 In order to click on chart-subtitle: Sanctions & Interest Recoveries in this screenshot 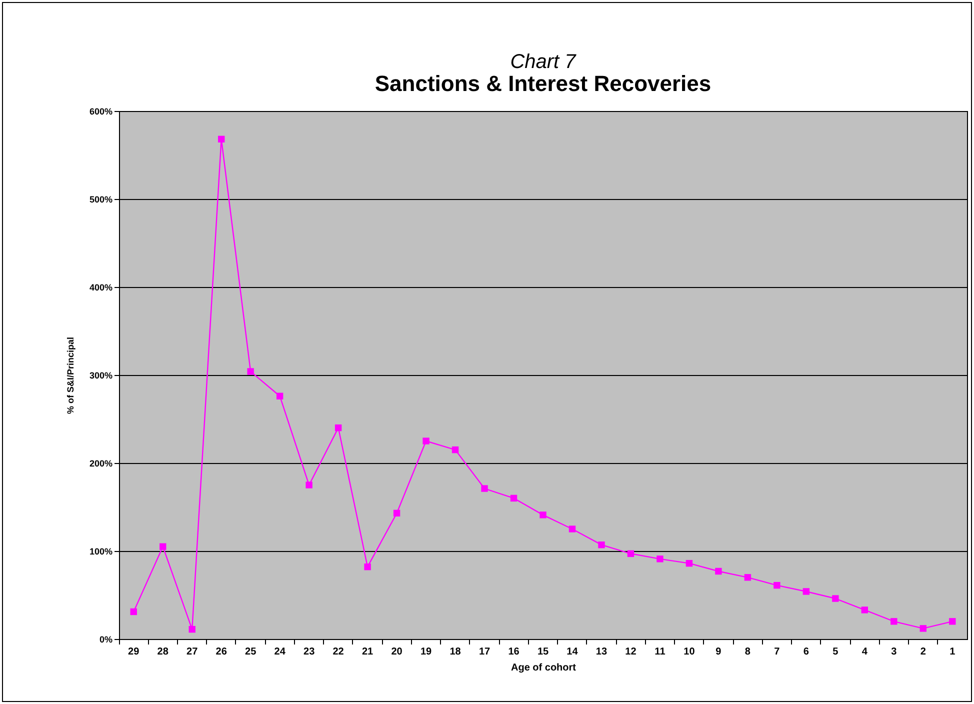, I will do `click(543, 83)`.